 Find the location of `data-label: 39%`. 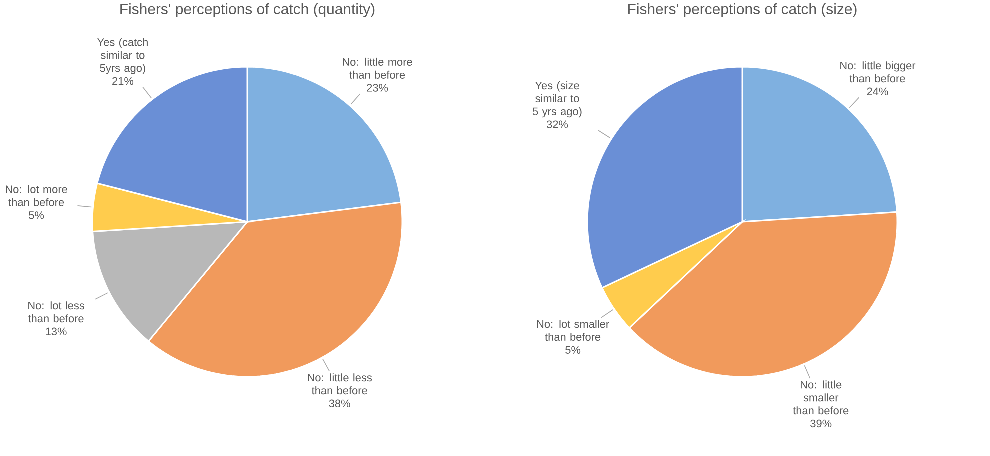

data-label: 39% is located at coordinates (821, 424).